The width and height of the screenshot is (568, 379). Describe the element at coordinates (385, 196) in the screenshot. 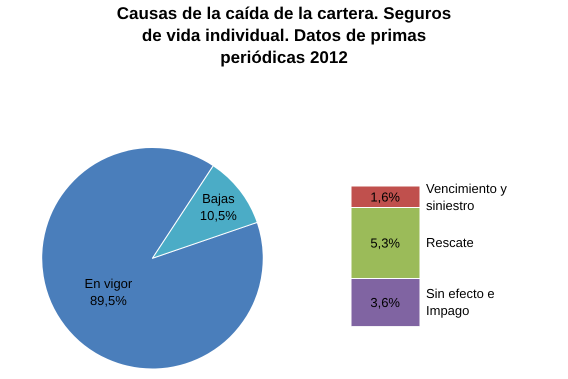

I see `data-label: 1,6%` at that location.